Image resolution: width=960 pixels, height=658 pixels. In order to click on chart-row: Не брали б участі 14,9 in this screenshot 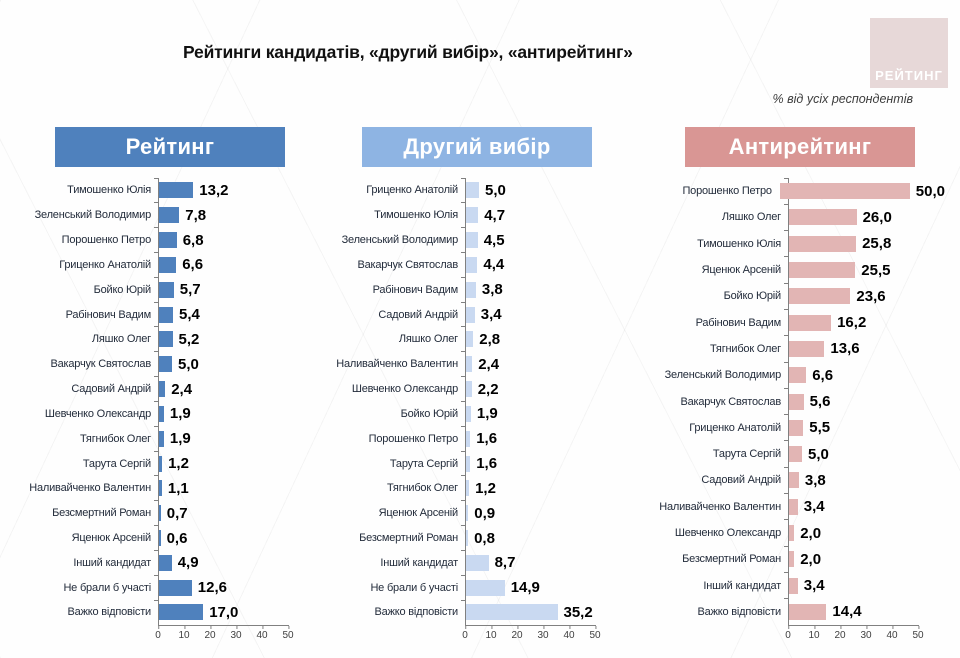, I will do `click(477, 587)`.